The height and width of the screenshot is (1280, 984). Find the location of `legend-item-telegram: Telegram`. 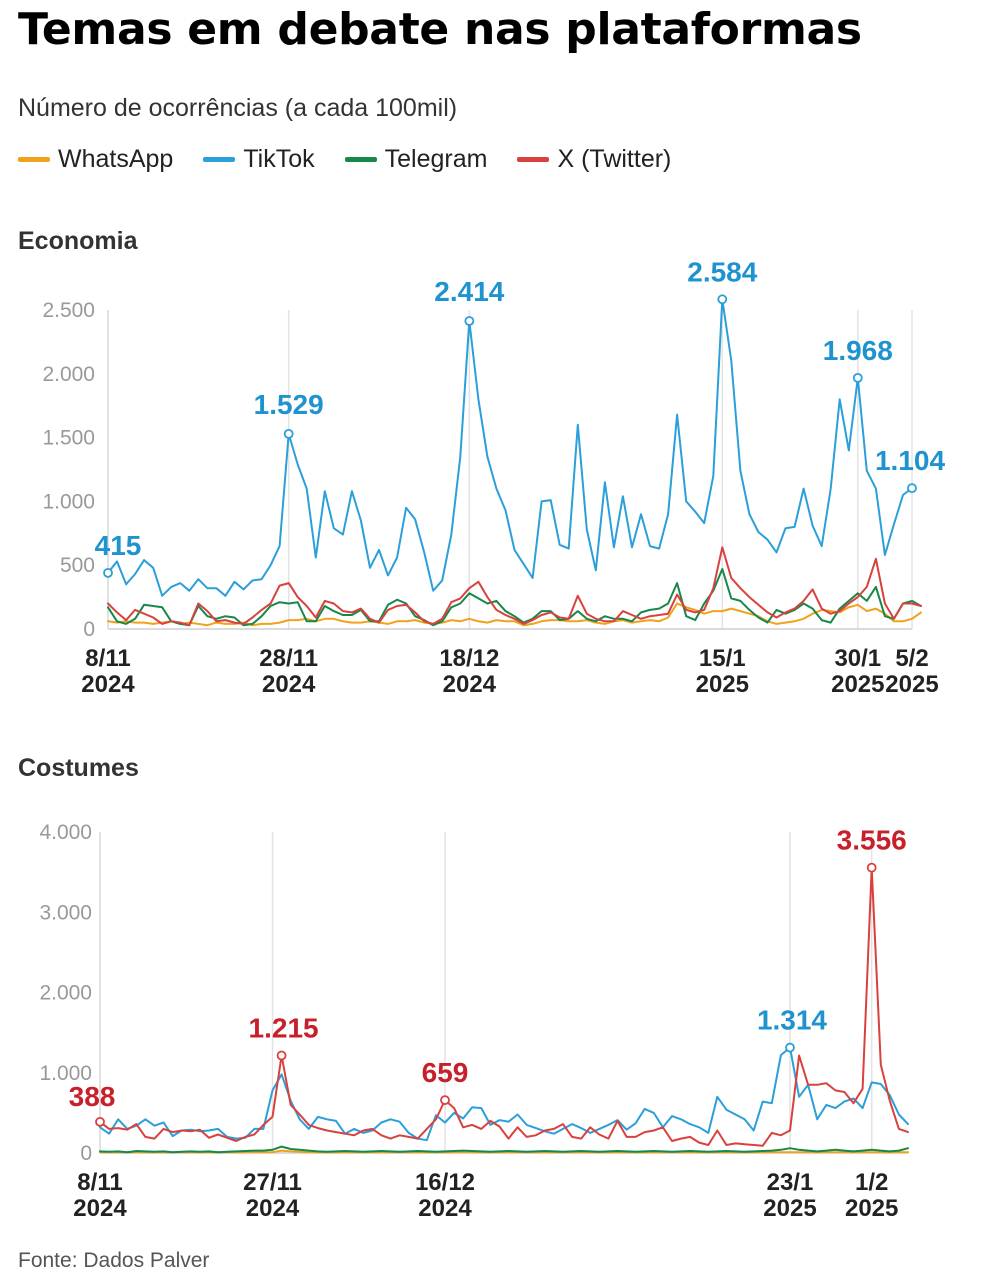

legend-item-telegram: Telegram is located at coordinates (416, 159).